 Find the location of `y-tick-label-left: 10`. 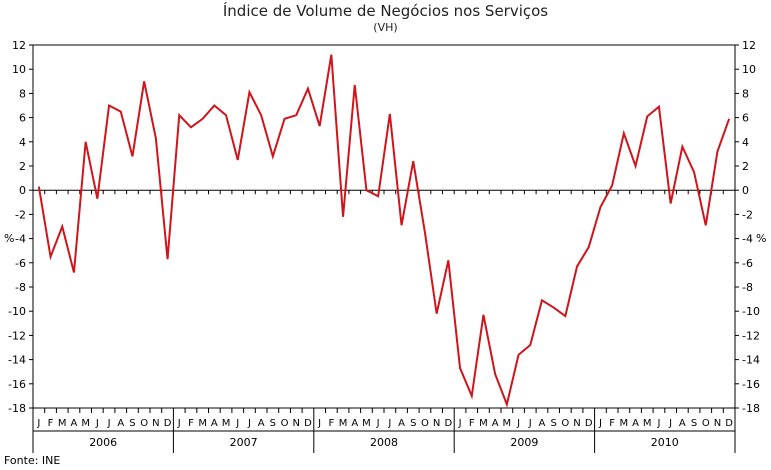

y-tick-label-left: 10 is located at coordinates (19, 69).